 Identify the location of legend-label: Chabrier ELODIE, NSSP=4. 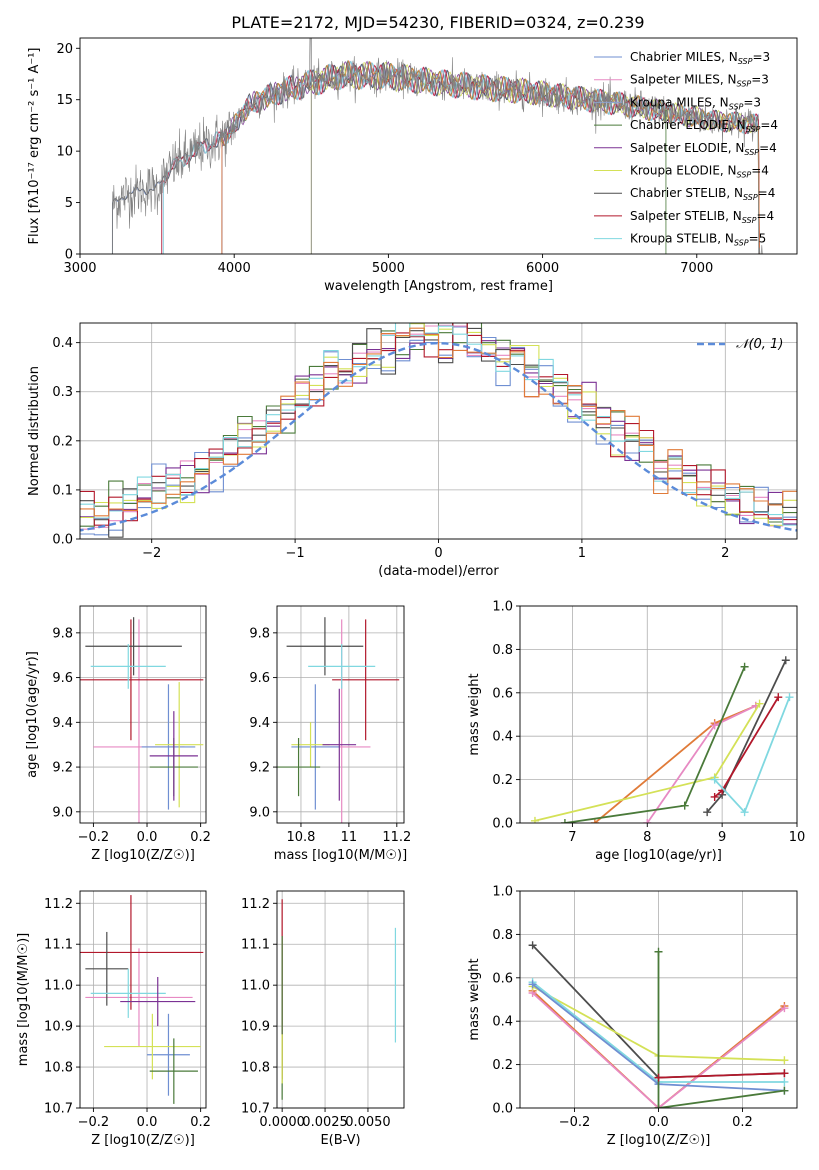
(704, 126).